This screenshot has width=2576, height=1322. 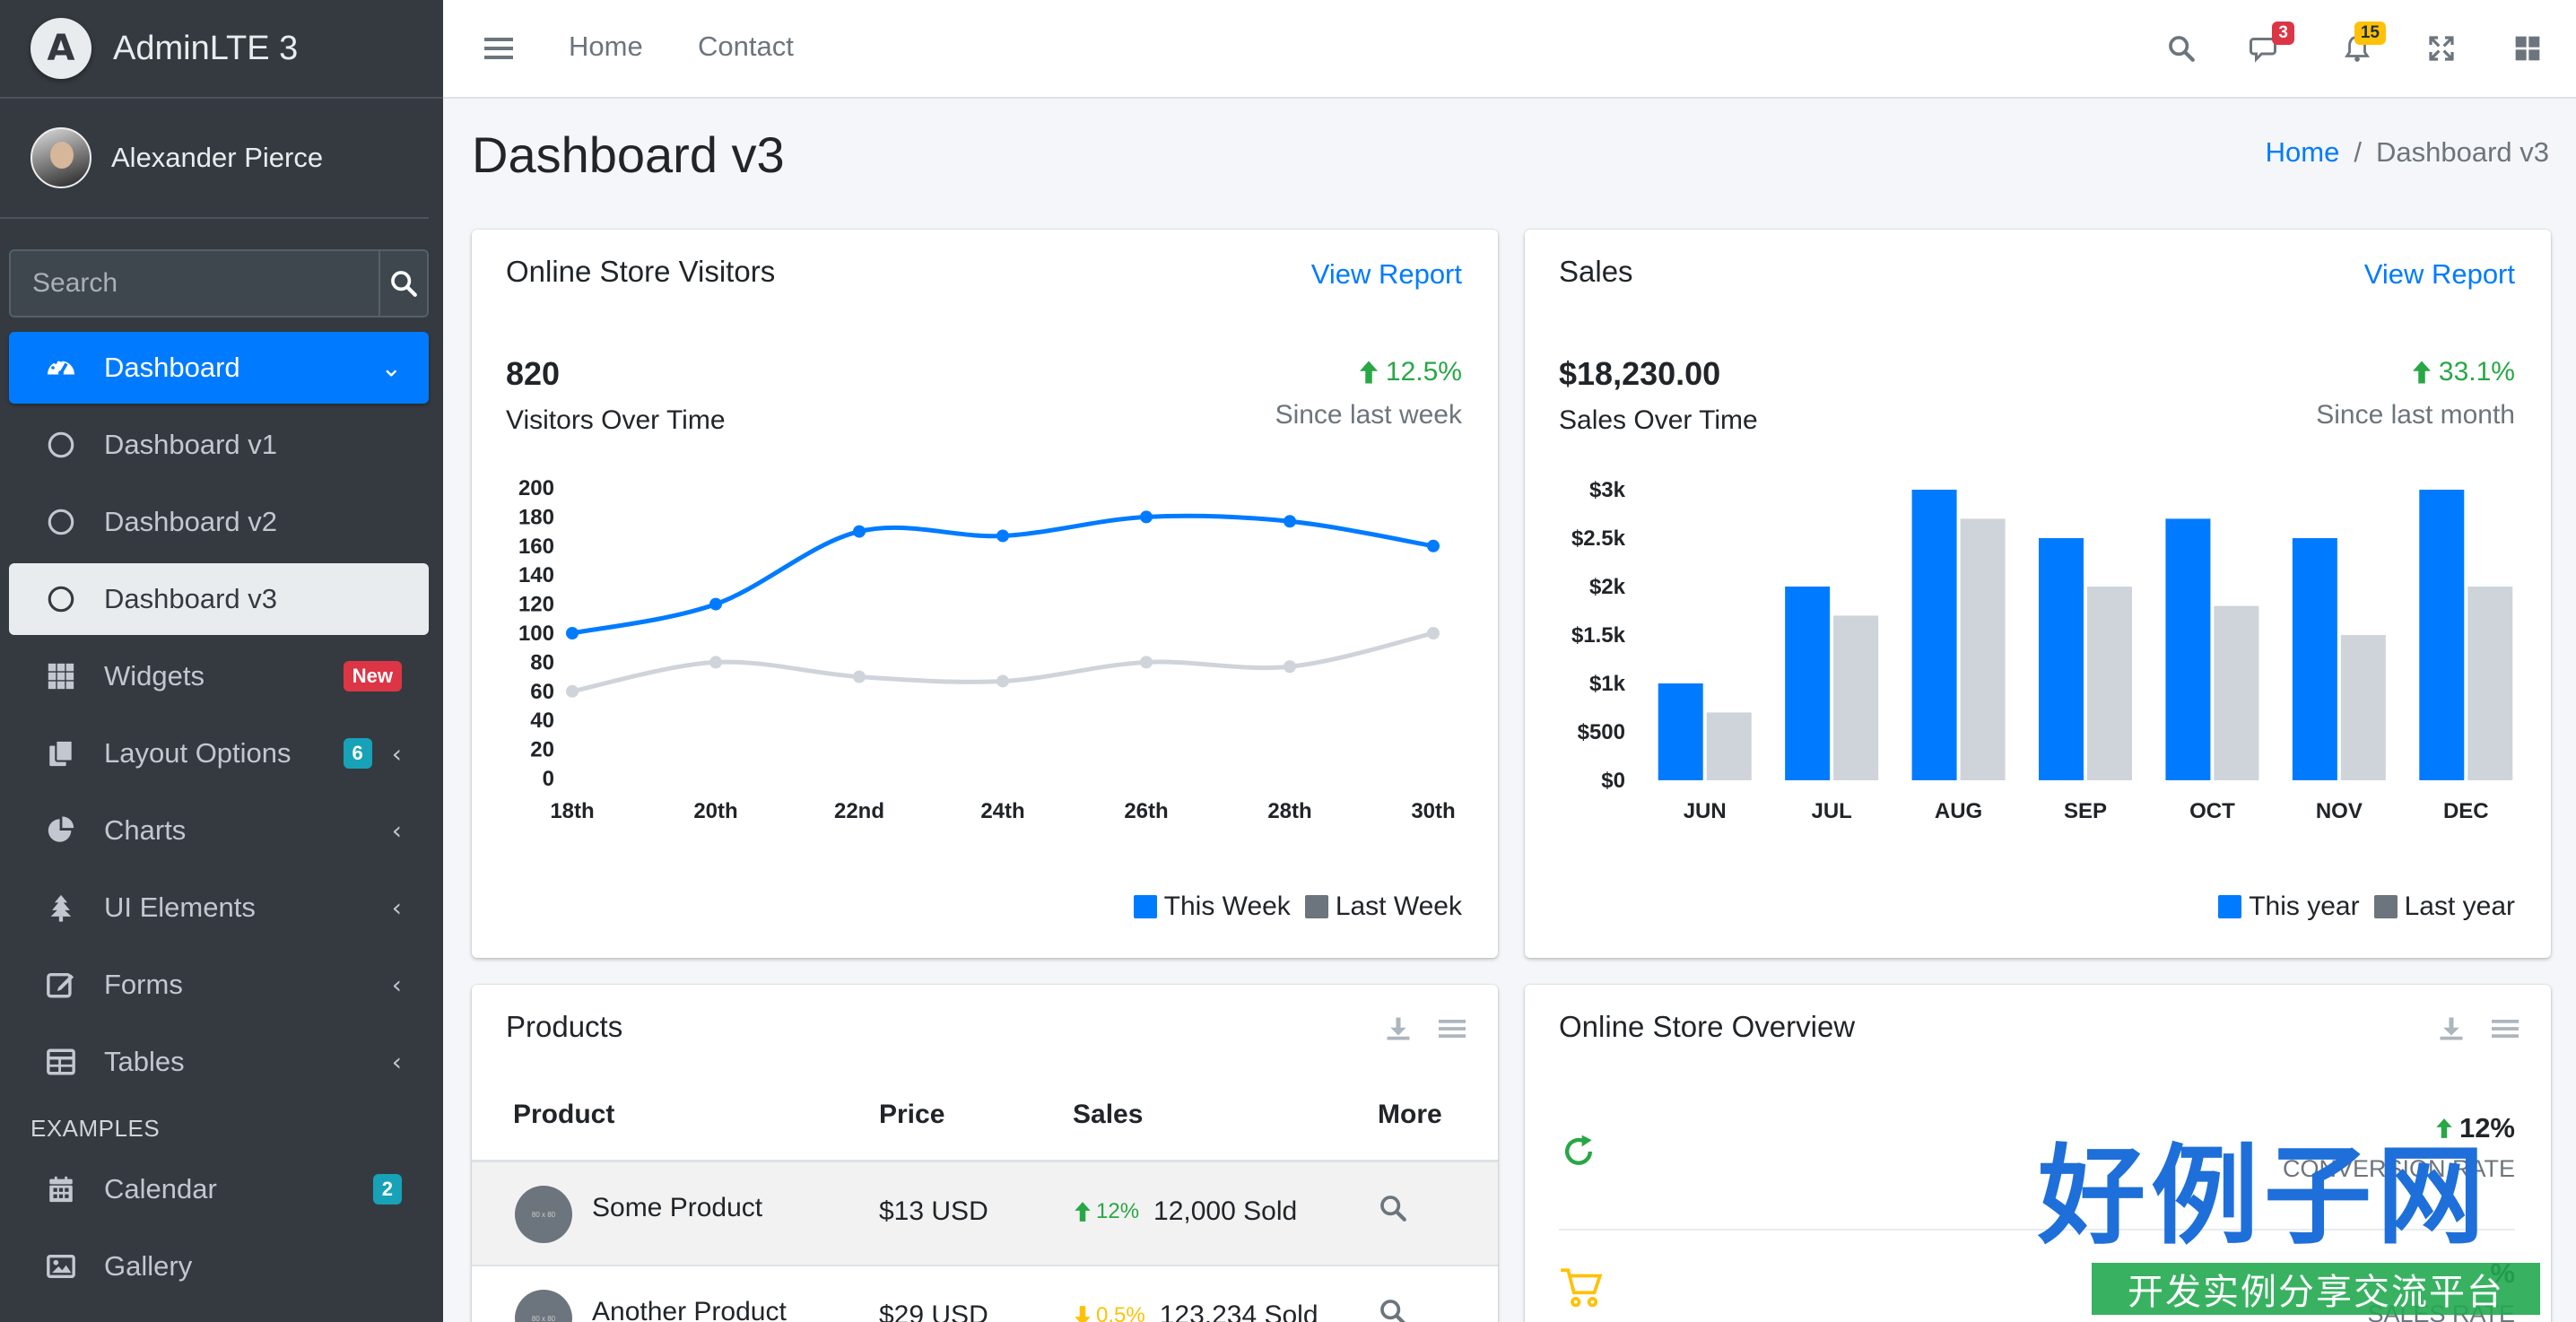 I want to click on visitors-pct: 12.5%, so click(x=1423, y=372).